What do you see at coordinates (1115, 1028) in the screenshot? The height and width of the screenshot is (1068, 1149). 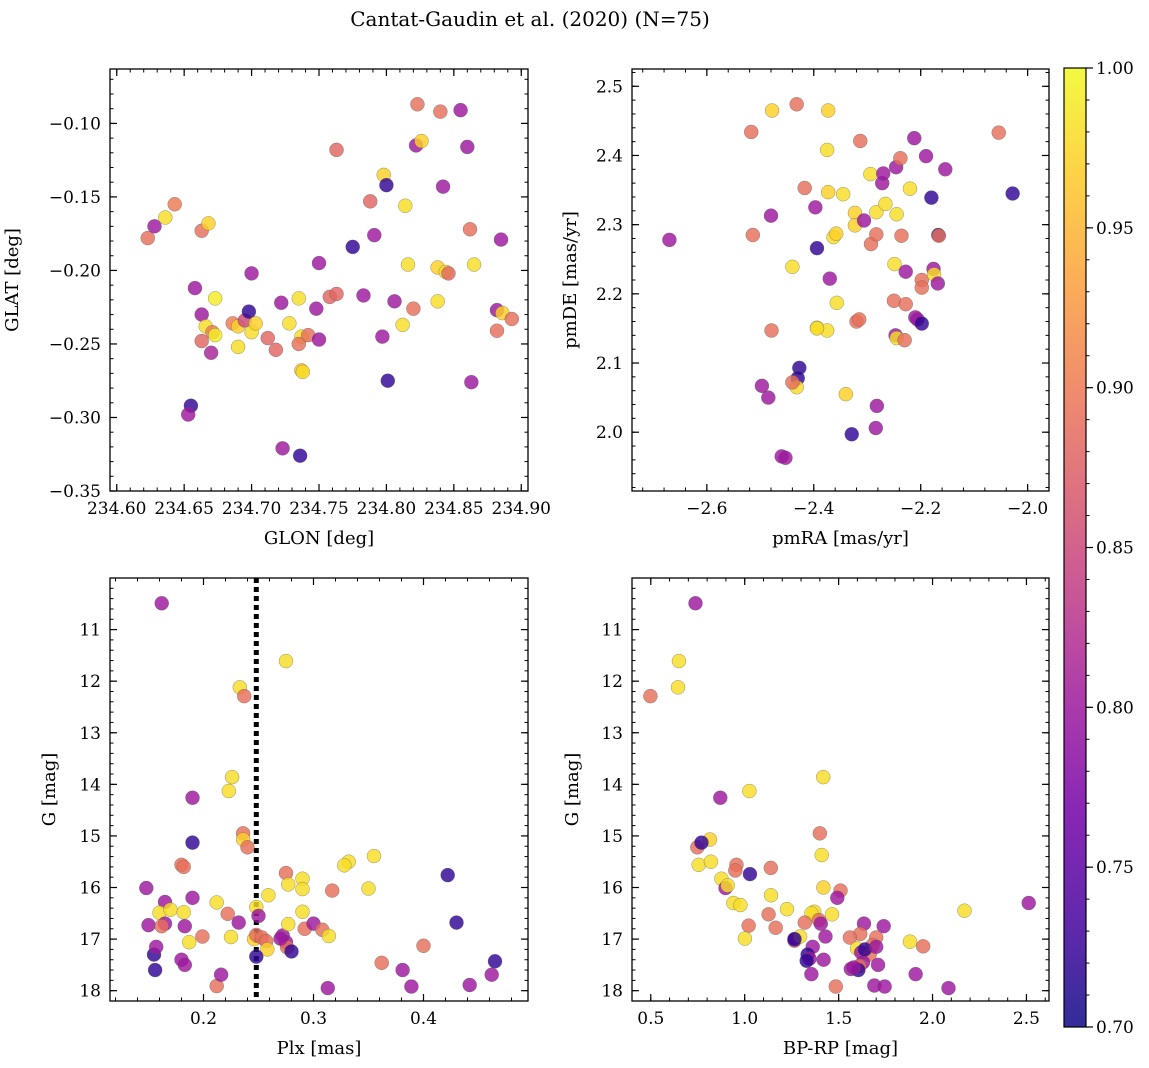 I see `colorbar-tick-label: 0.70` at bounding box center [1115, 1028].